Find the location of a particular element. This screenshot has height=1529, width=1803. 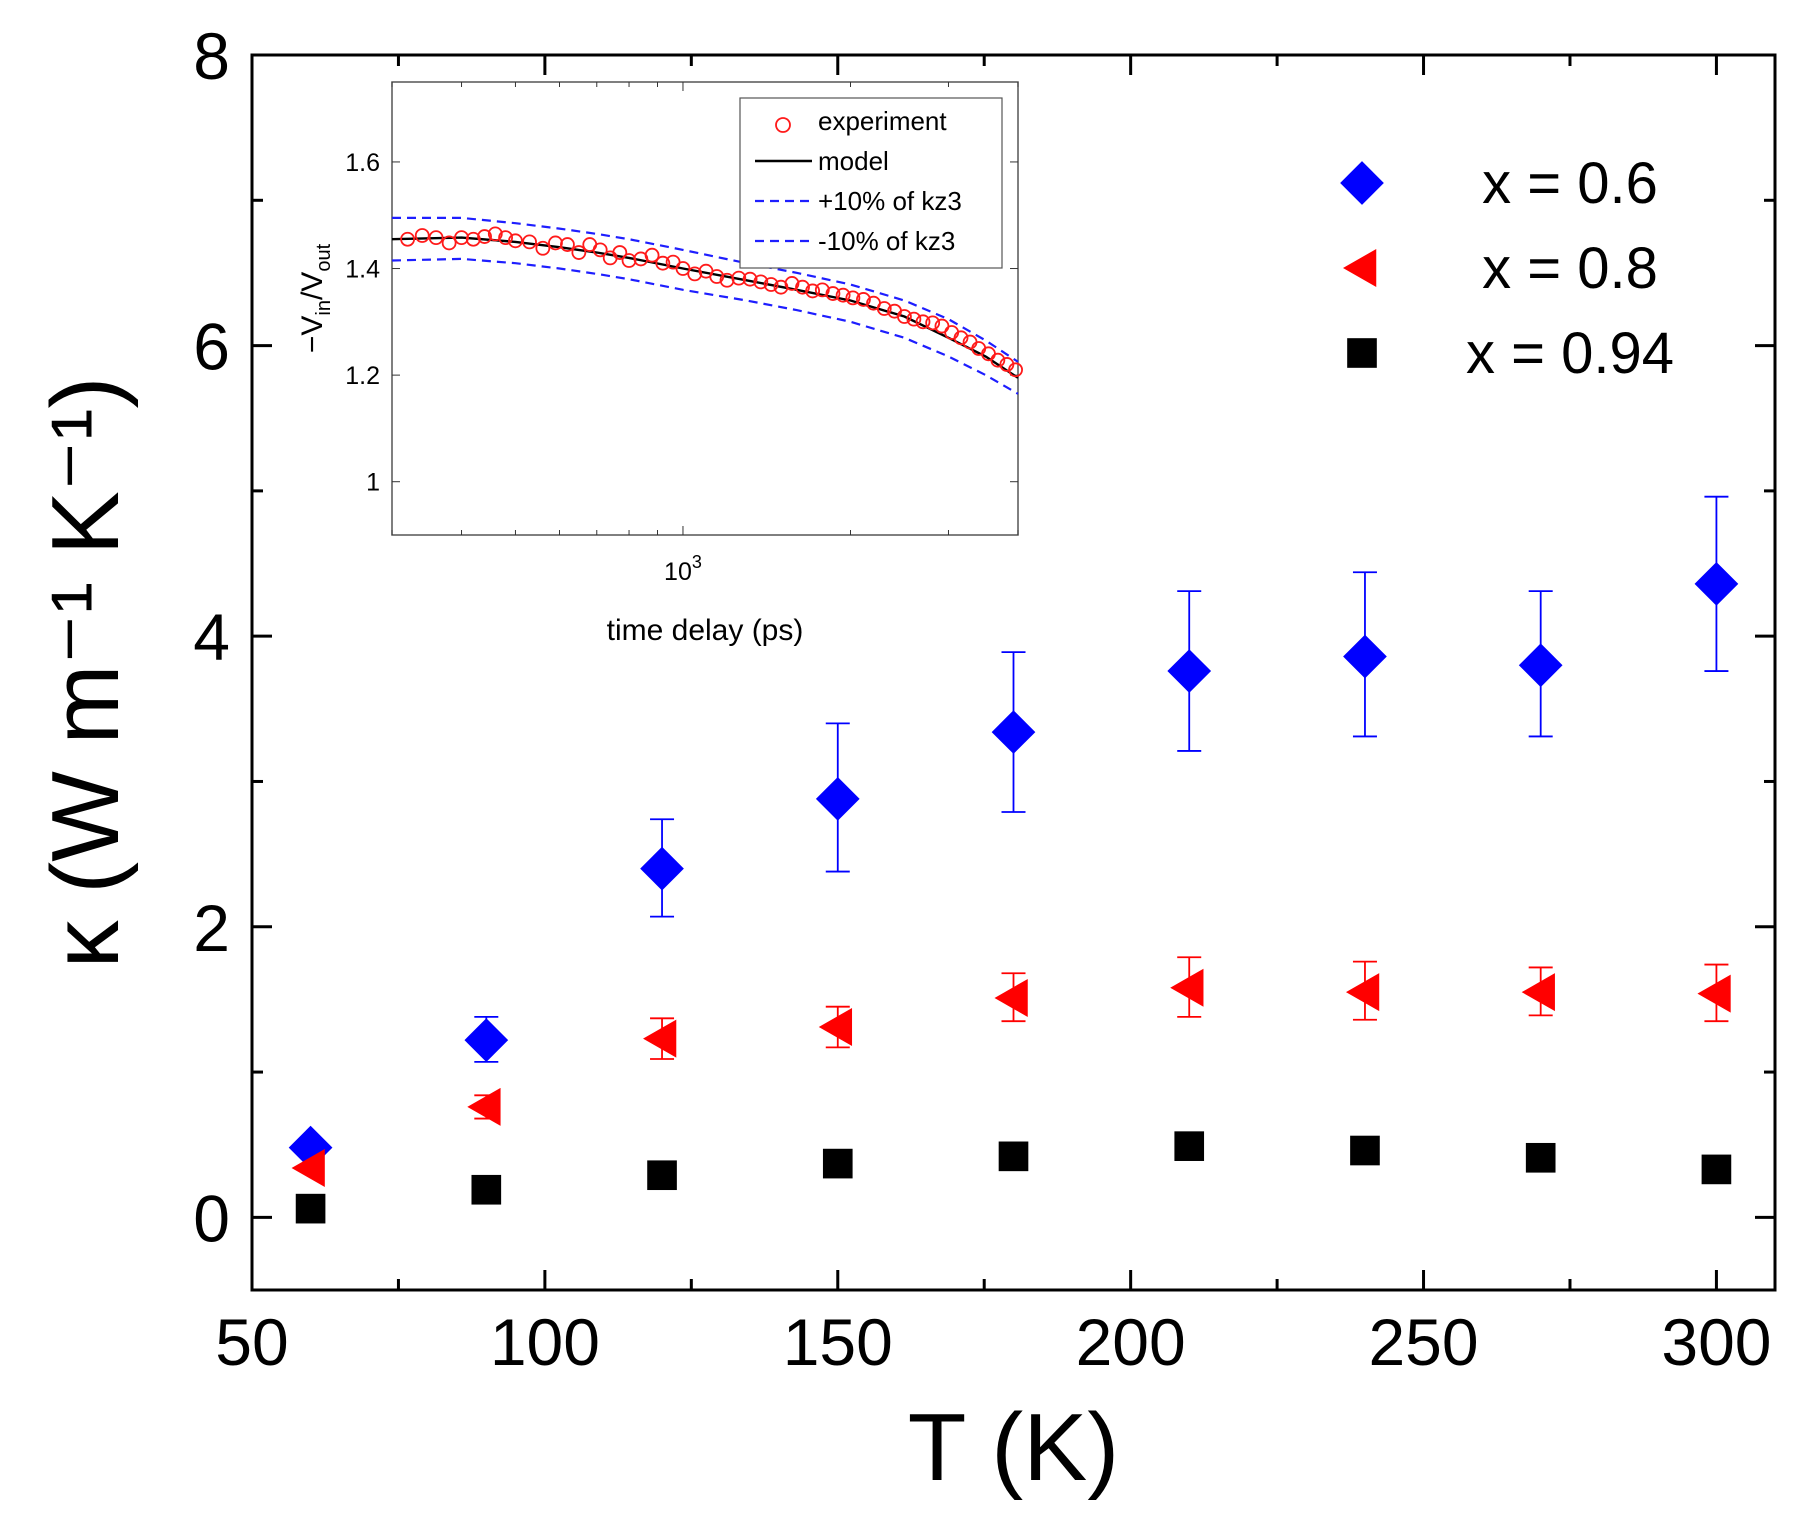

inset-y-label-part: −V is located at coordinates (312, 335).